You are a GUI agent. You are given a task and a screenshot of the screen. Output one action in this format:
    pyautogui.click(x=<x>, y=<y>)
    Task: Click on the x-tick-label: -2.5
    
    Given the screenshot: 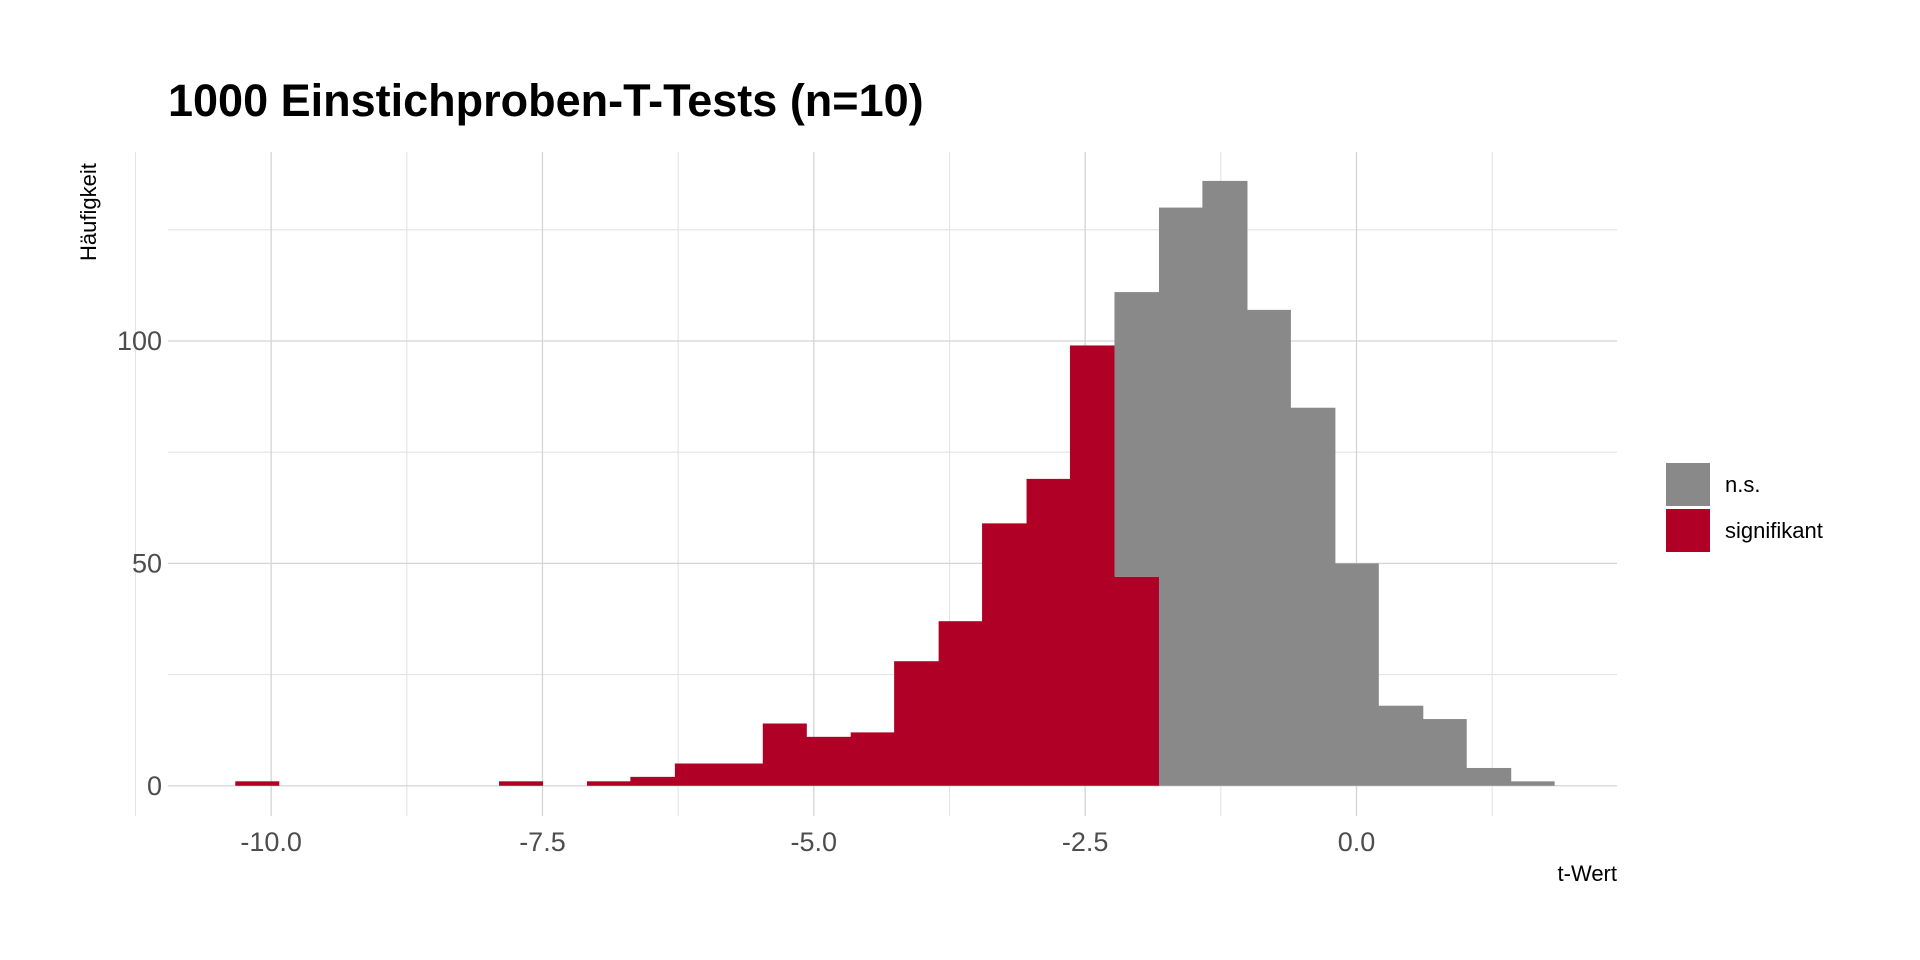 What is the action you would take?
    pyautogui.click(x=1085, y=842)
    